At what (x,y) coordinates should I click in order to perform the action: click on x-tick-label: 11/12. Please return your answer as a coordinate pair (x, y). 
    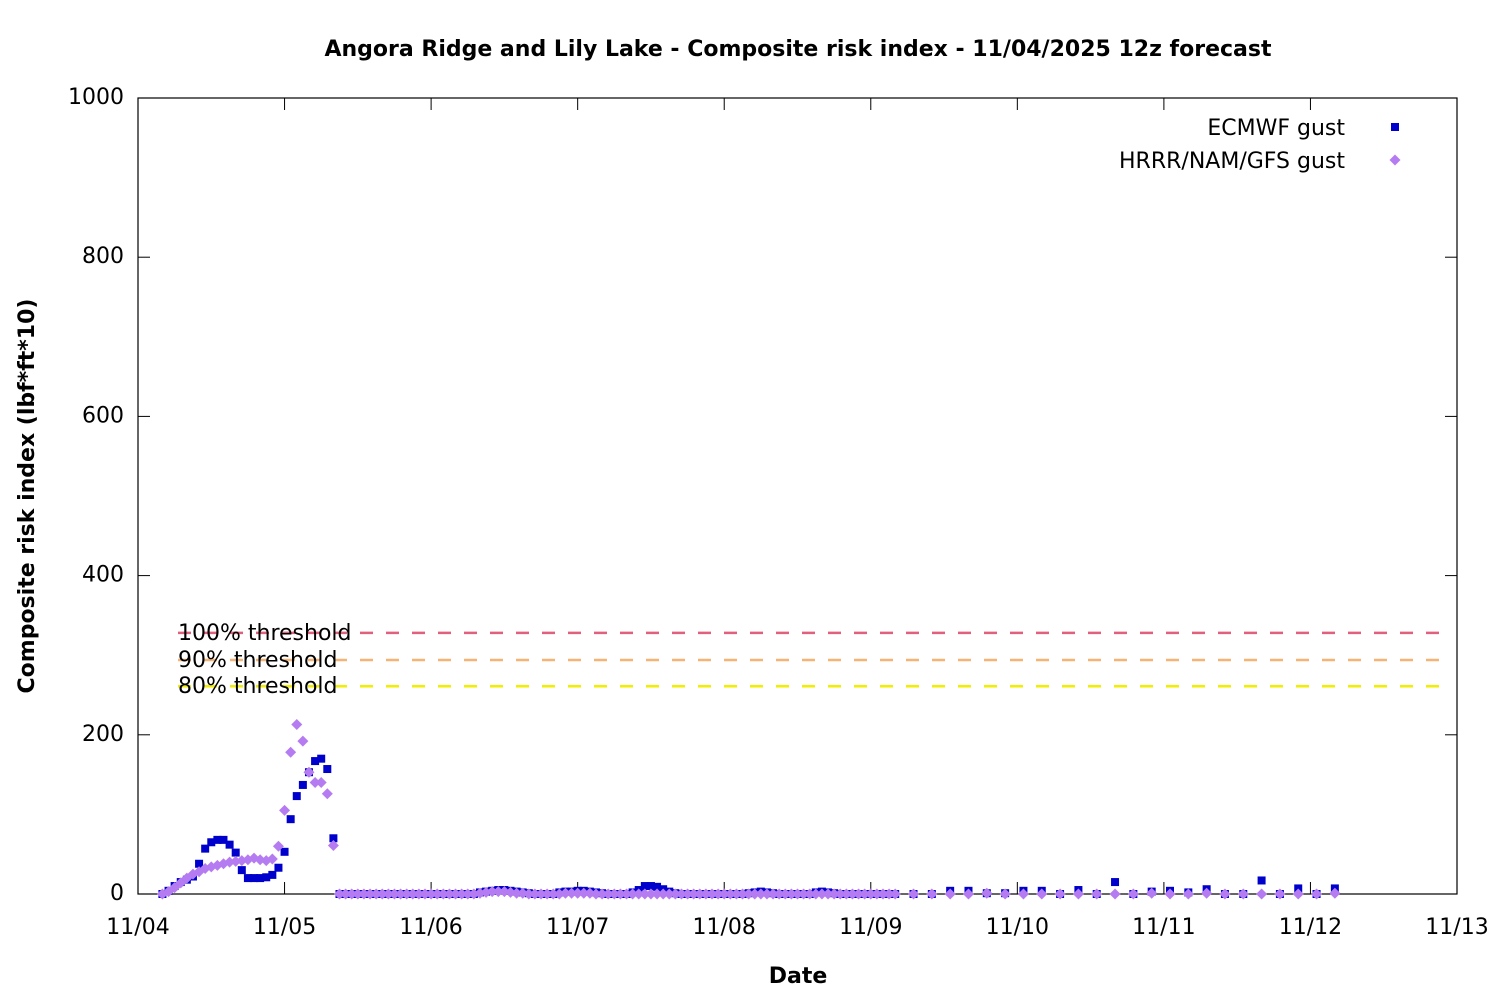
    Looking at the image, I should click on (1310, 927).